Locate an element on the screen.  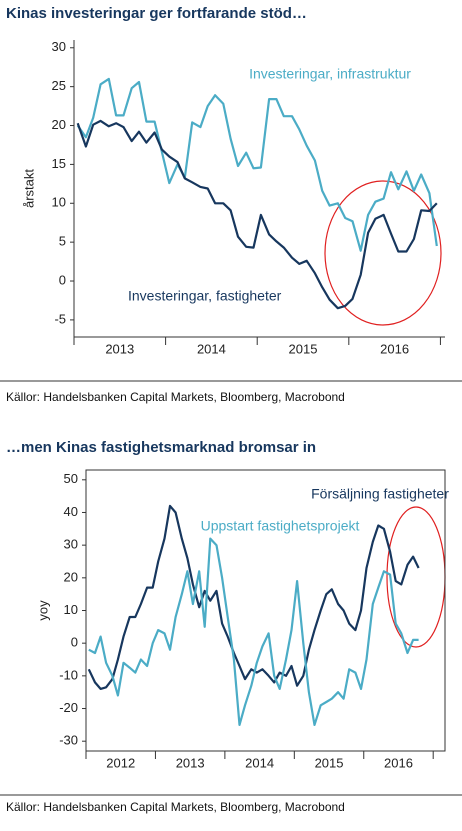
y-tick-label: -5 is located at coordinates (60, 318).